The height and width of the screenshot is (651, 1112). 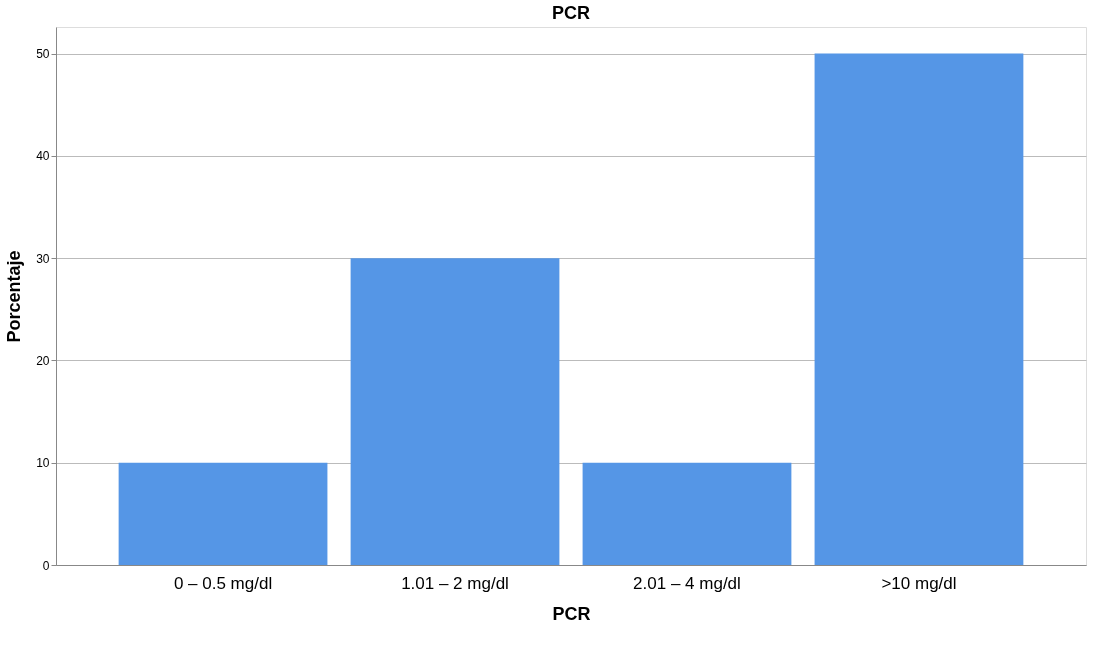 I want to click on y-tick-label: 0, so click(x=46, y=565).